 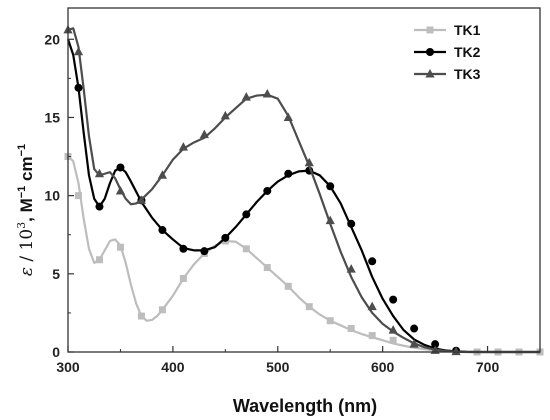 What do you see at coordinates (467, 52) in the screenshot?
I see `legend-label-tk2: TK2` at bounding box center [467, 52].